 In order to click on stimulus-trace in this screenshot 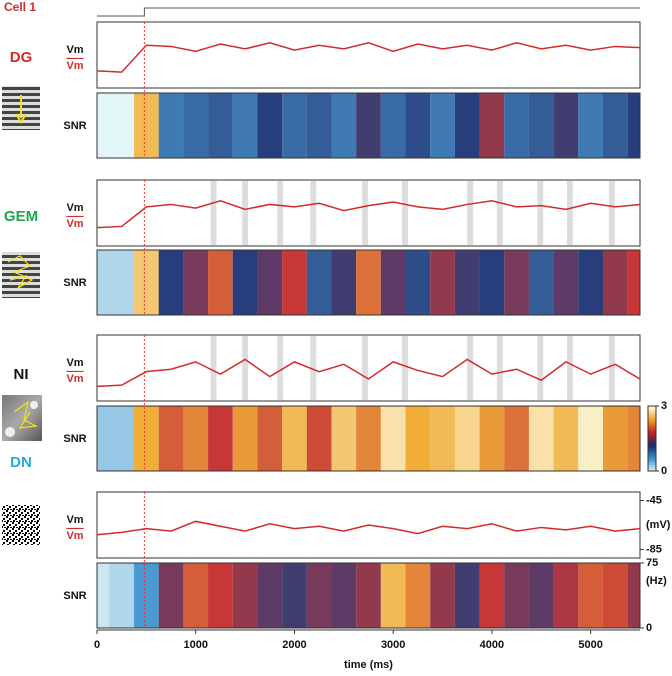, I will do `click(368, 12)`.